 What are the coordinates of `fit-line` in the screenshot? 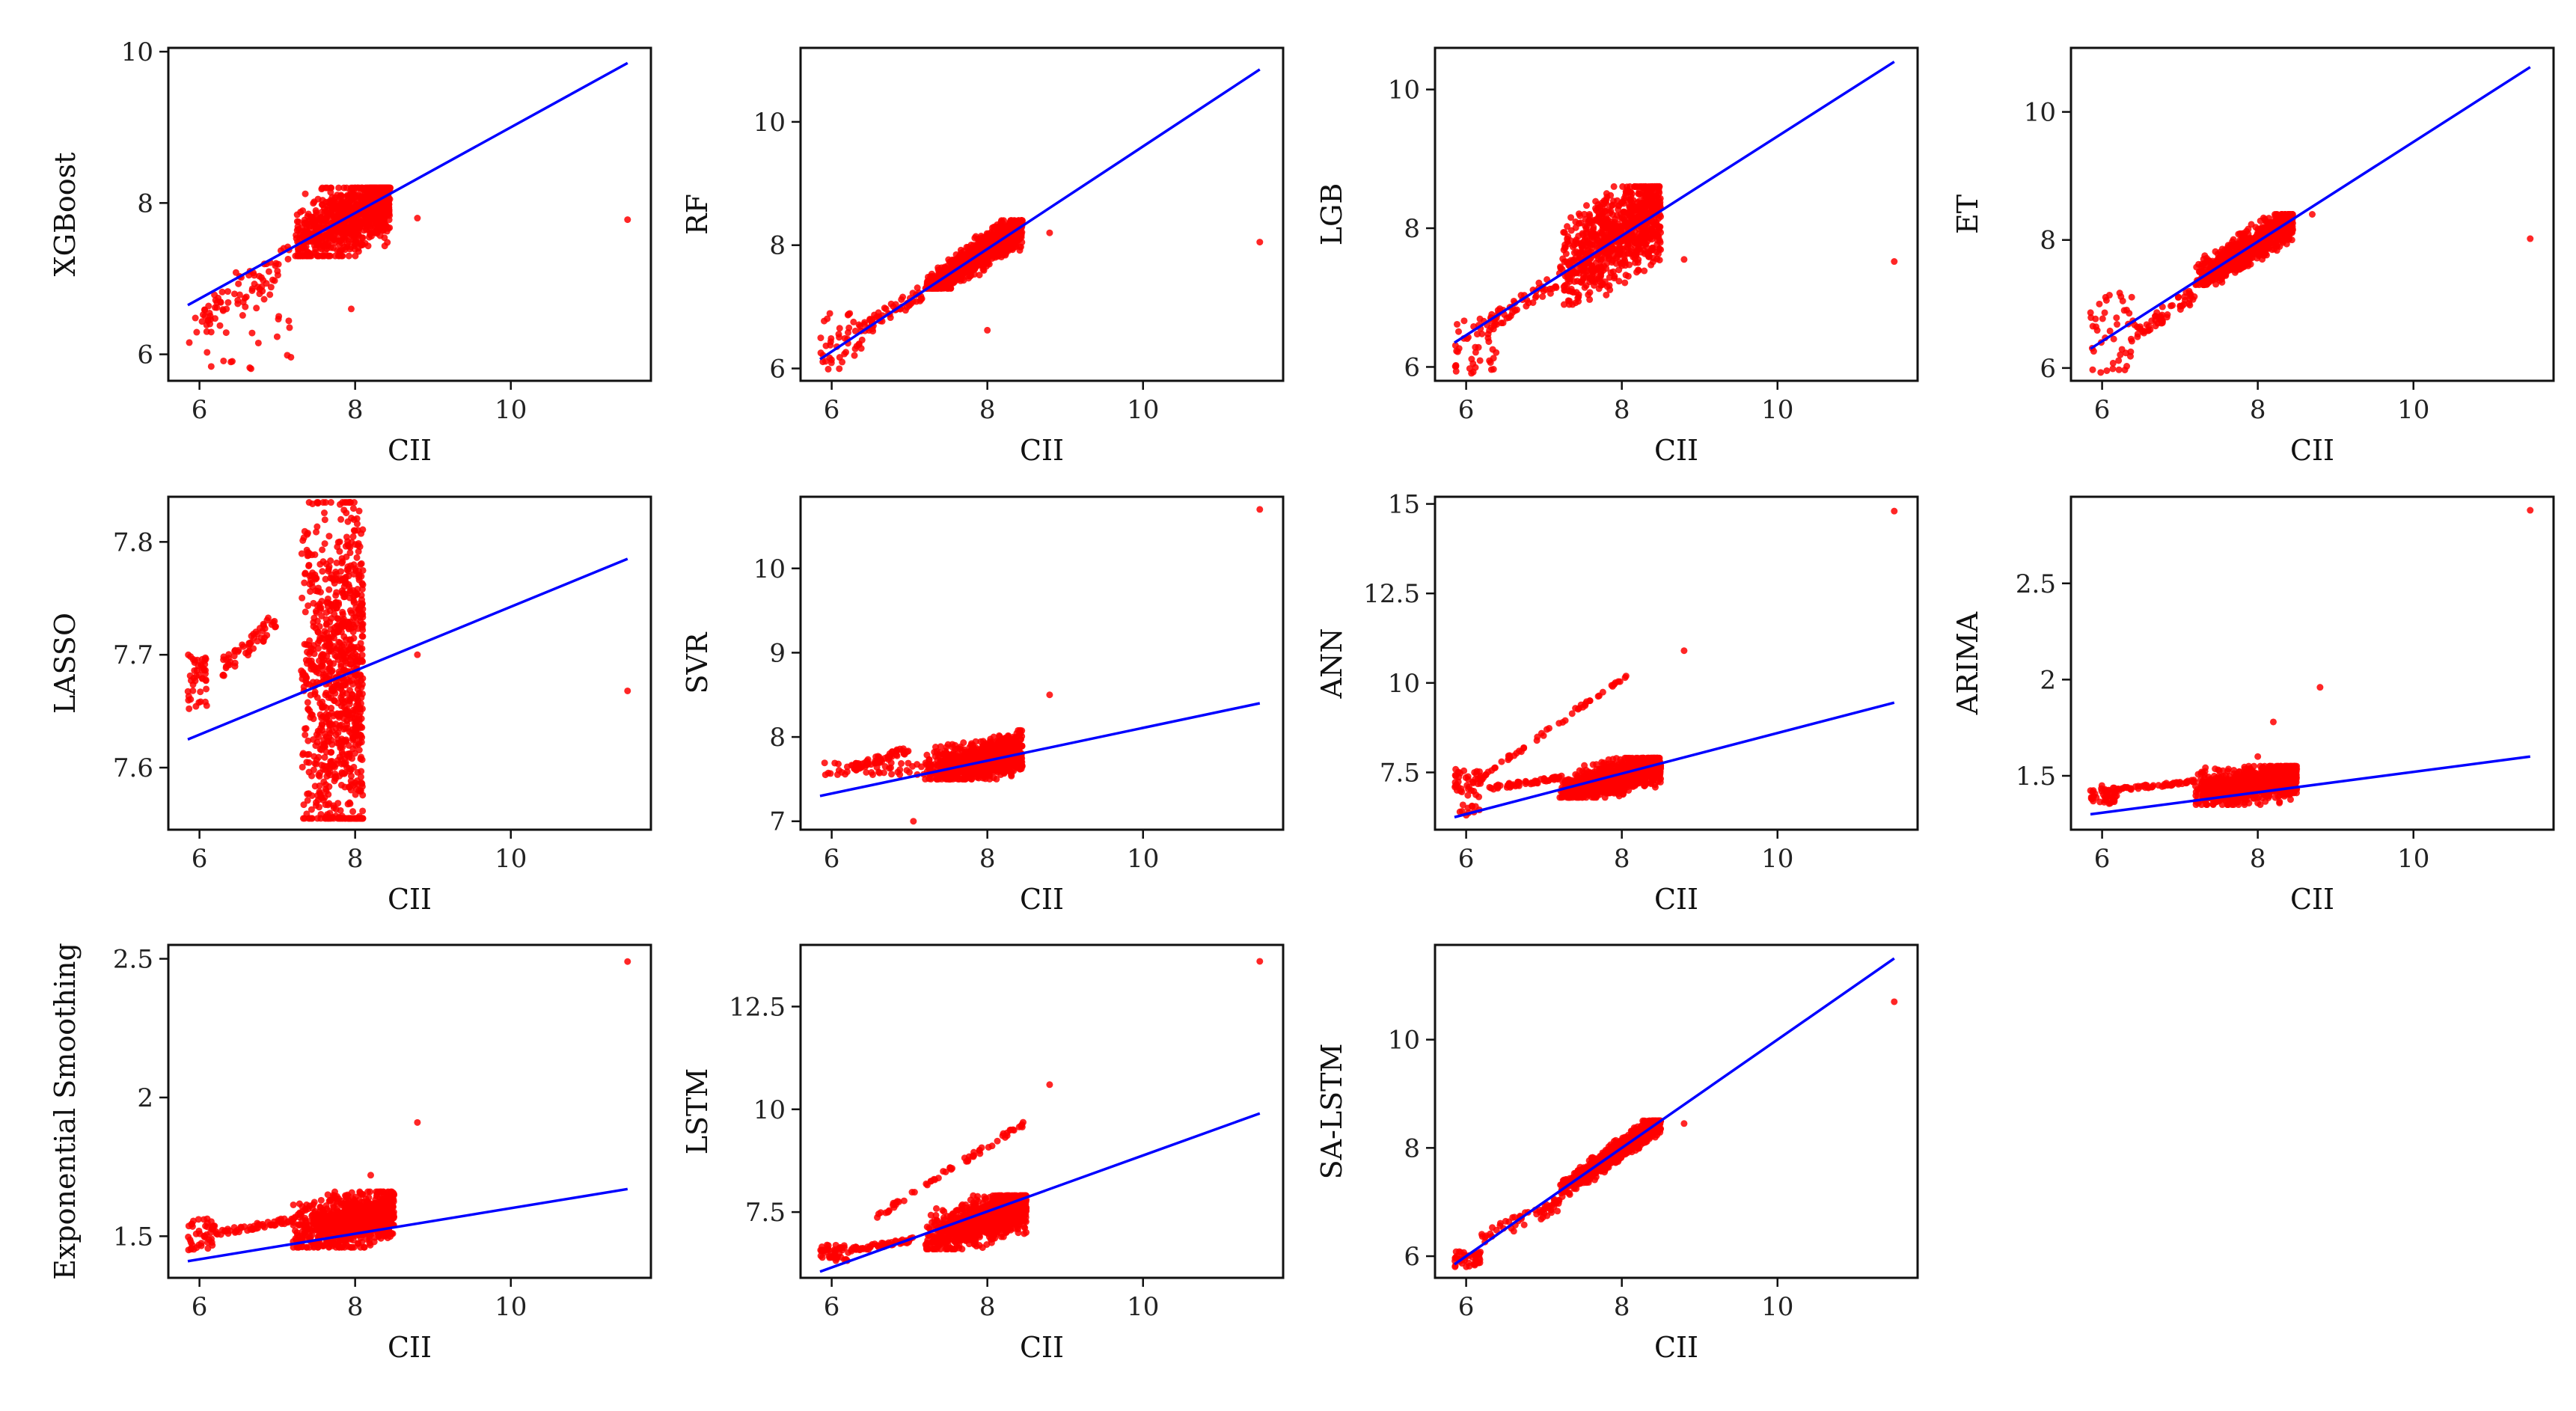 It's located at (407, 184).